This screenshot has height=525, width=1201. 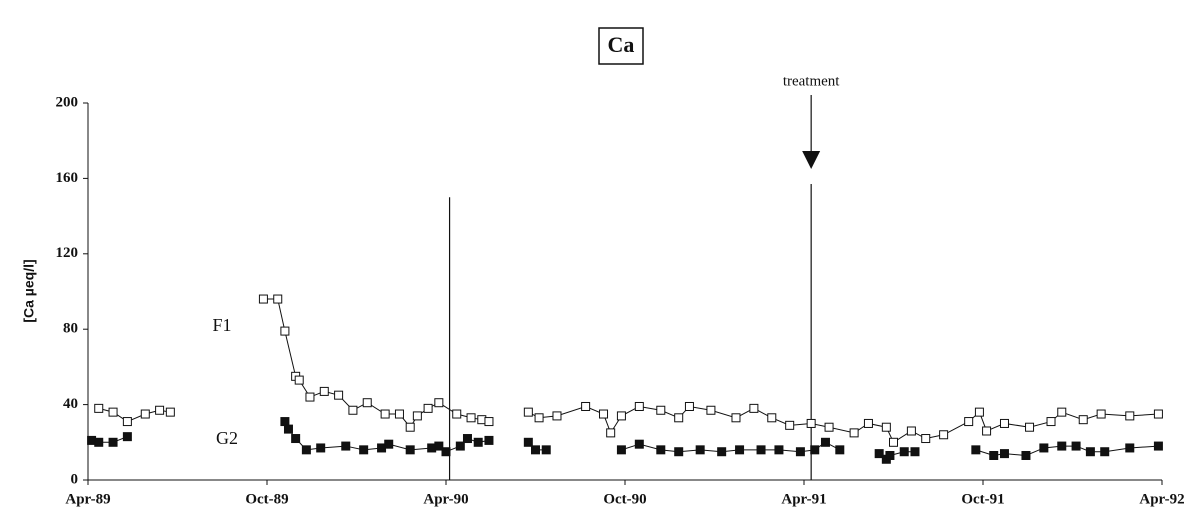 I want to click on y-tick-label: 160, so click(x=67, y=178).